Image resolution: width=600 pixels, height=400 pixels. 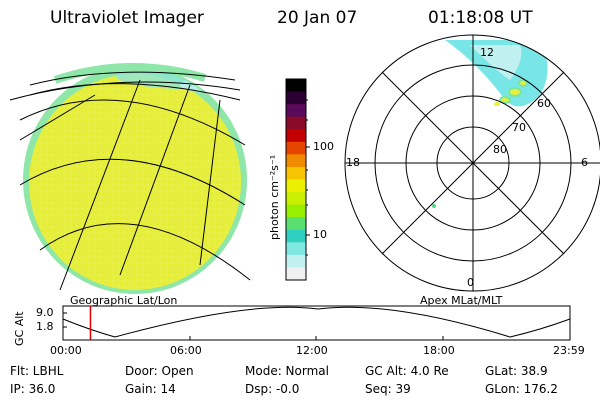 What do you see at coordinates (37, 371) in the screenshot?
I see `info-filter: Flt: LBHL` at bounding box center [37, 371].